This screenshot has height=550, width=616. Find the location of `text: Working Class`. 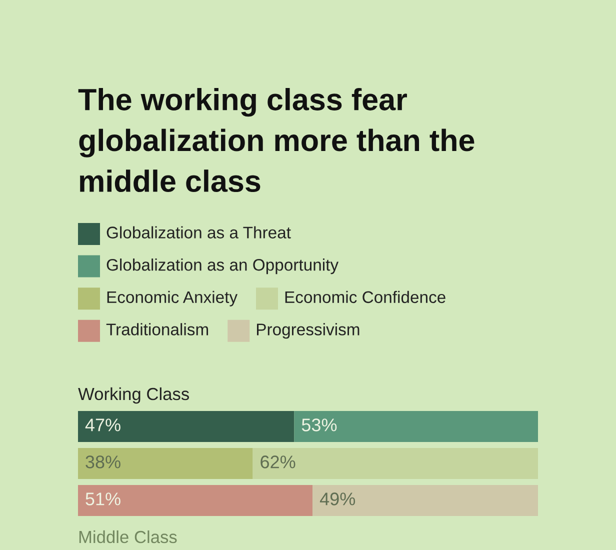

text: Working Class is located at coordinates (133, 395).